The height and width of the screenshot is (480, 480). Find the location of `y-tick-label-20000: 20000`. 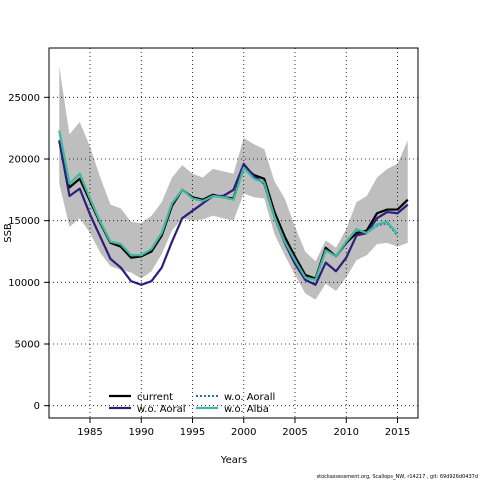

y-tick-label-20000: 20000 is located at coordinates (24, 160).